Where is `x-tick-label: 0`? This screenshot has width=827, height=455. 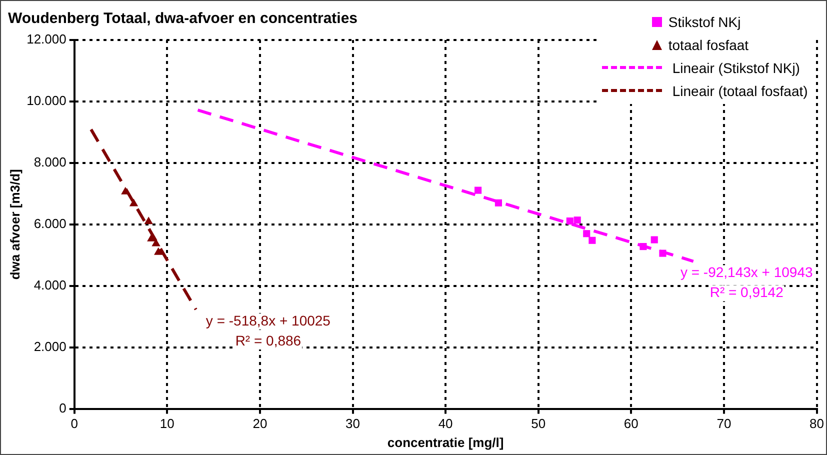 x-tick-label: 0 is located at coordinates (74, 424).